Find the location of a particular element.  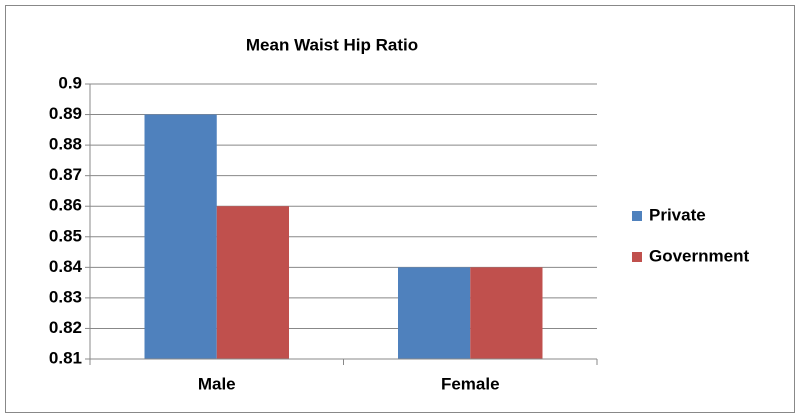

y-tick-label: 0.88 is located at coordinates (65, 144).